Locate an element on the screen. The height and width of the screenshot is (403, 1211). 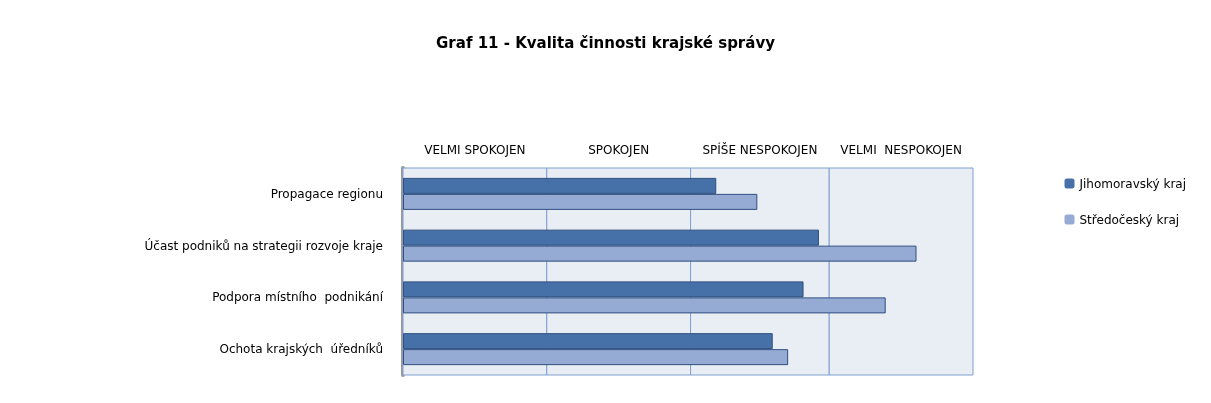
legend-label: Středočeský kraj is located at coordinates (1129, 219).